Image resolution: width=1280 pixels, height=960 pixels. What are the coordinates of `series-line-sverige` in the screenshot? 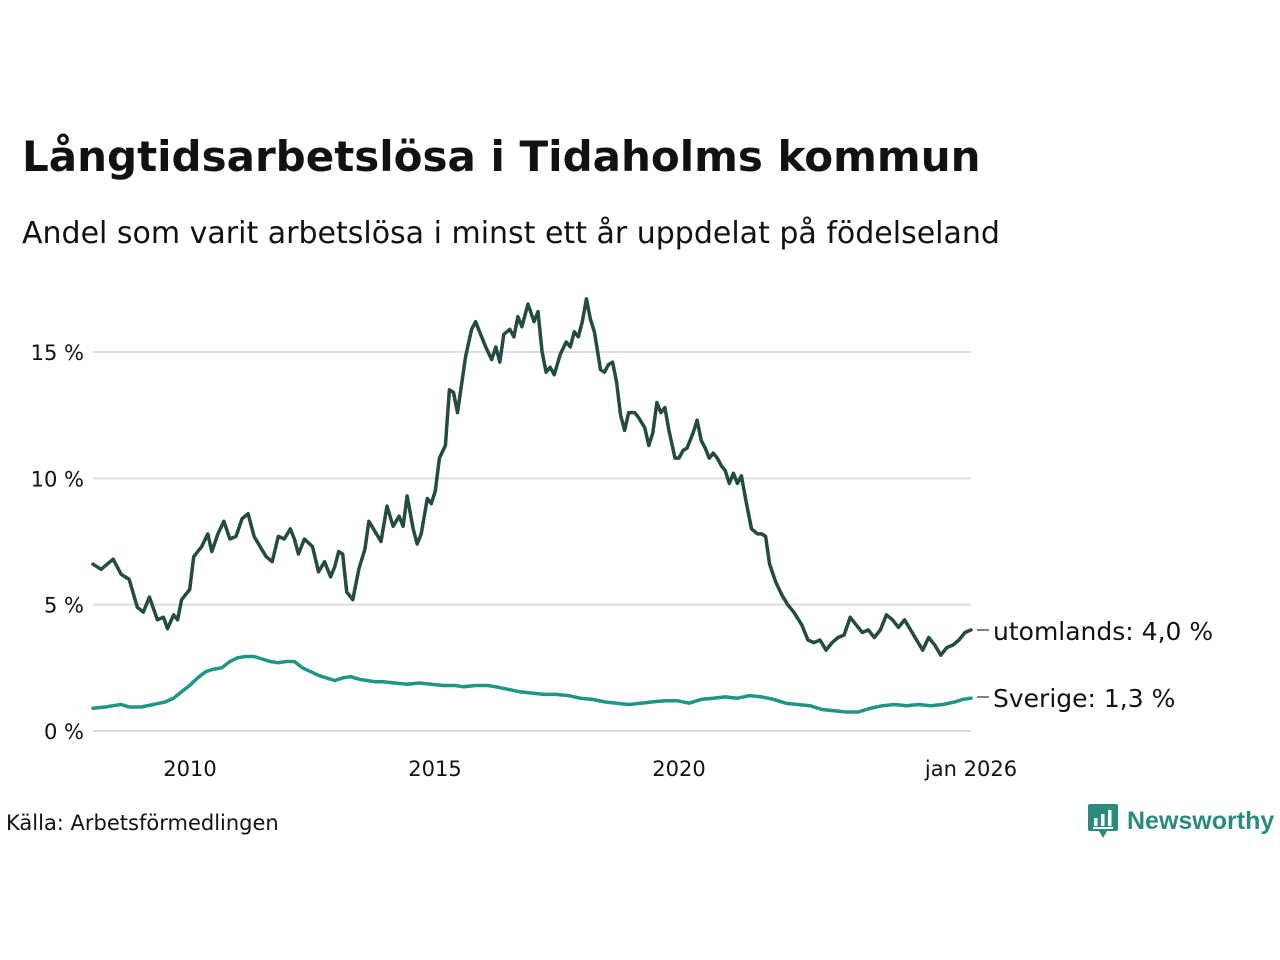 It's located at (532, 684).